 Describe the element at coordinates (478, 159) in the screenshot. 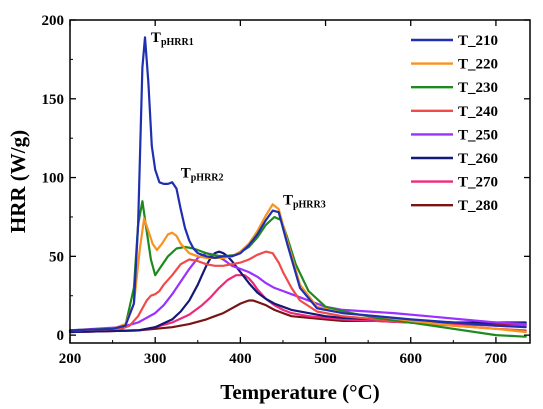

I see `legend-label-t-260: T_260` at that location.